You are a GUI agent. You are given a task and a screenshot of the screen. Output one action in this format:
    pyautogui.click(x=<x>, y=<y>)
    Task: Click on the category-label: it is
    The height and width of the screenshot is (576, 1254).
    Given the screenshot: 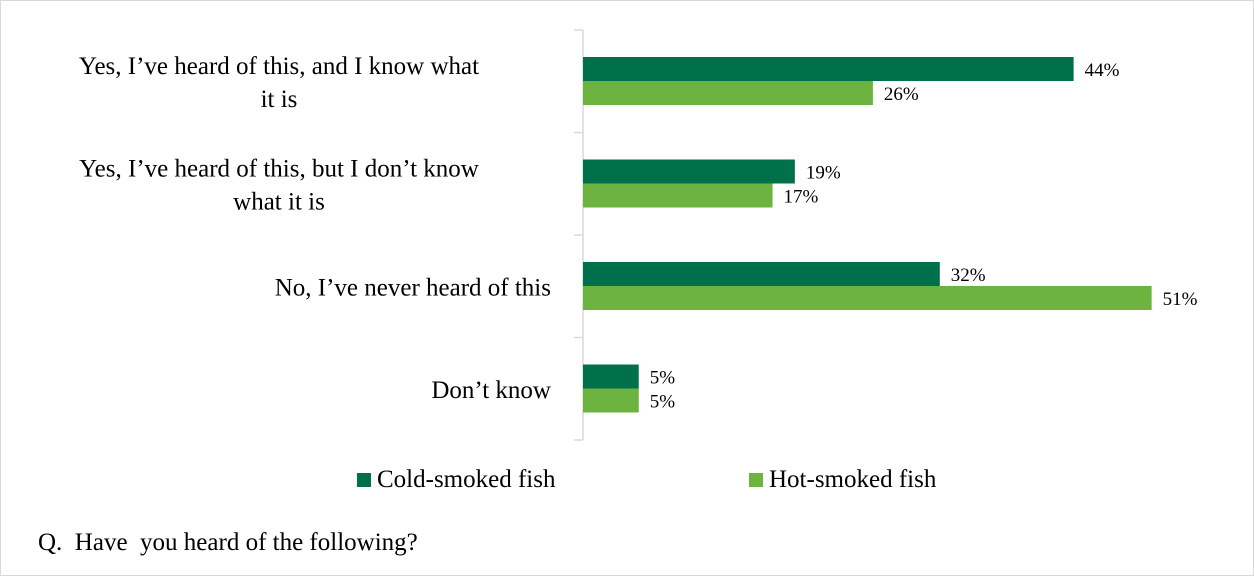 What is the action you would take?
    pyautogui.click(x=279, y=99)
    